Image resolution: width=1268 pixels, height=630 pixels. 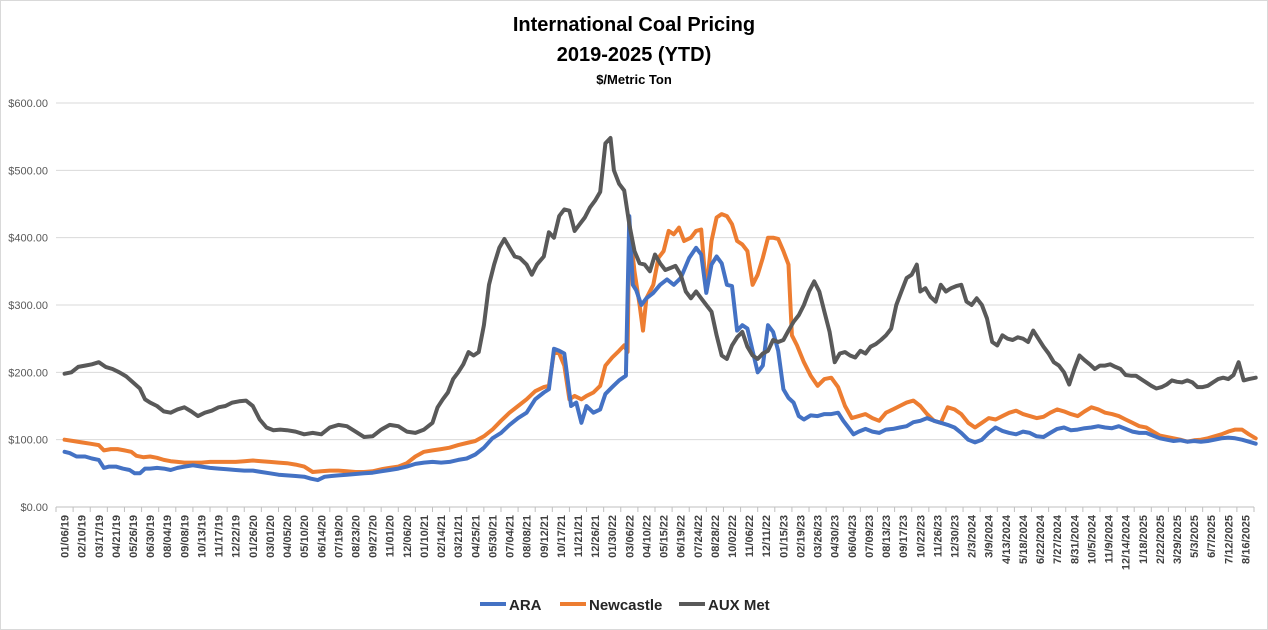 I want to click on y-tick-label: $300.00, so click(x=28, y=306).